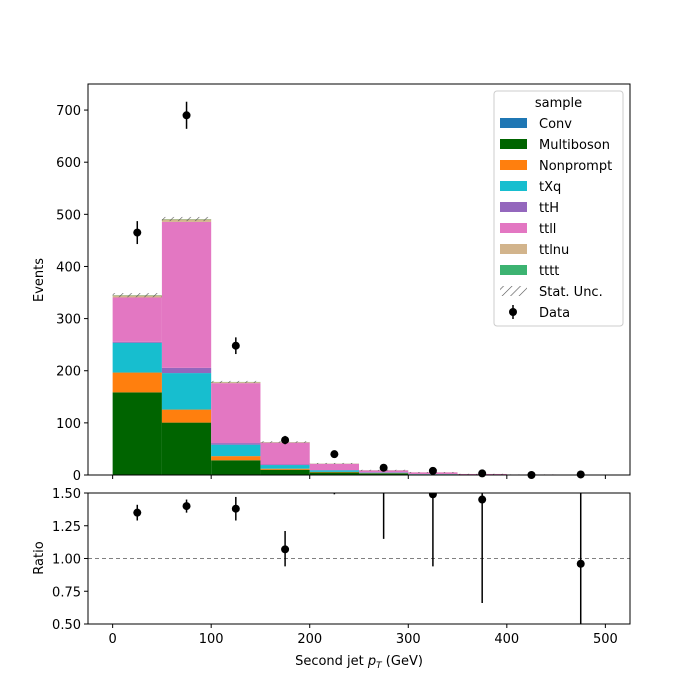  I want to click on x-tick-label: 300, so click(408, 639).